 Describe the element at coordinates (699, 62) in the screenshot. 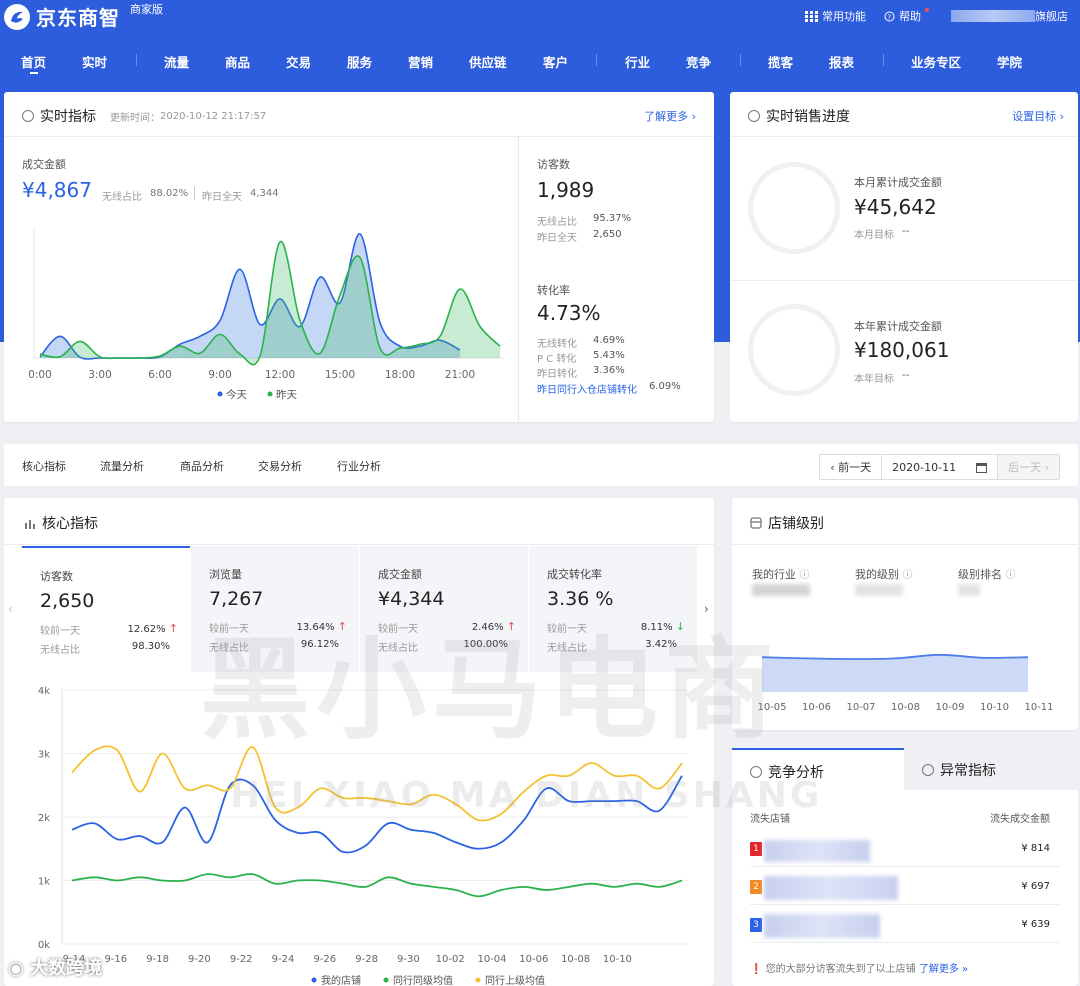

I see `nav-competition: 竞争` at that location.